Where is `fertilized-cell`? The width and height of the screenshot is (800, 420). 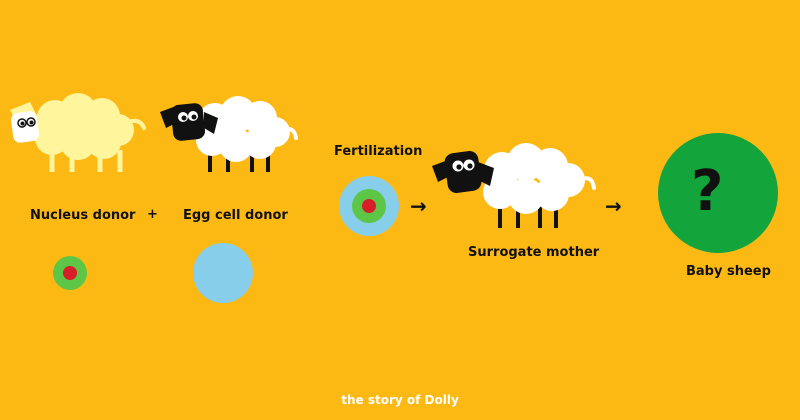 fertilized-cell is located at coordinates (369, 206).